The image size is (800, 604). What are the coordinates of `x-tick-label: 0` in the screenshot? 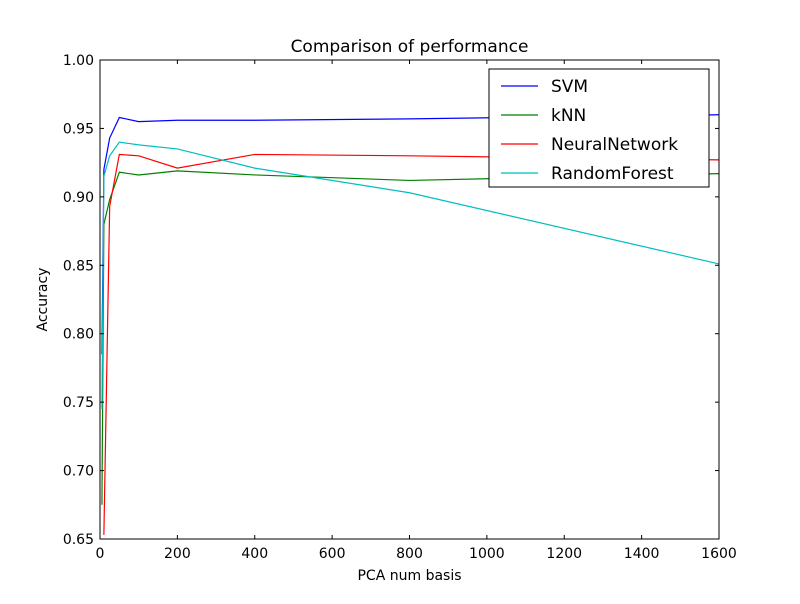 It's located at (100, 554).